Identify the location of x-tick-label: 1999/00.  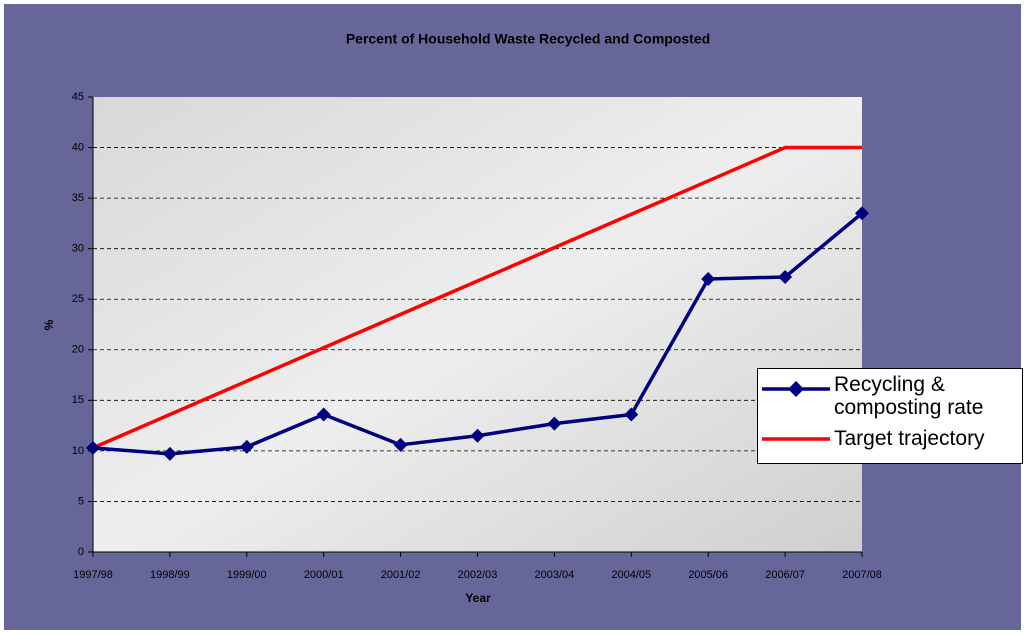
(247, 575).